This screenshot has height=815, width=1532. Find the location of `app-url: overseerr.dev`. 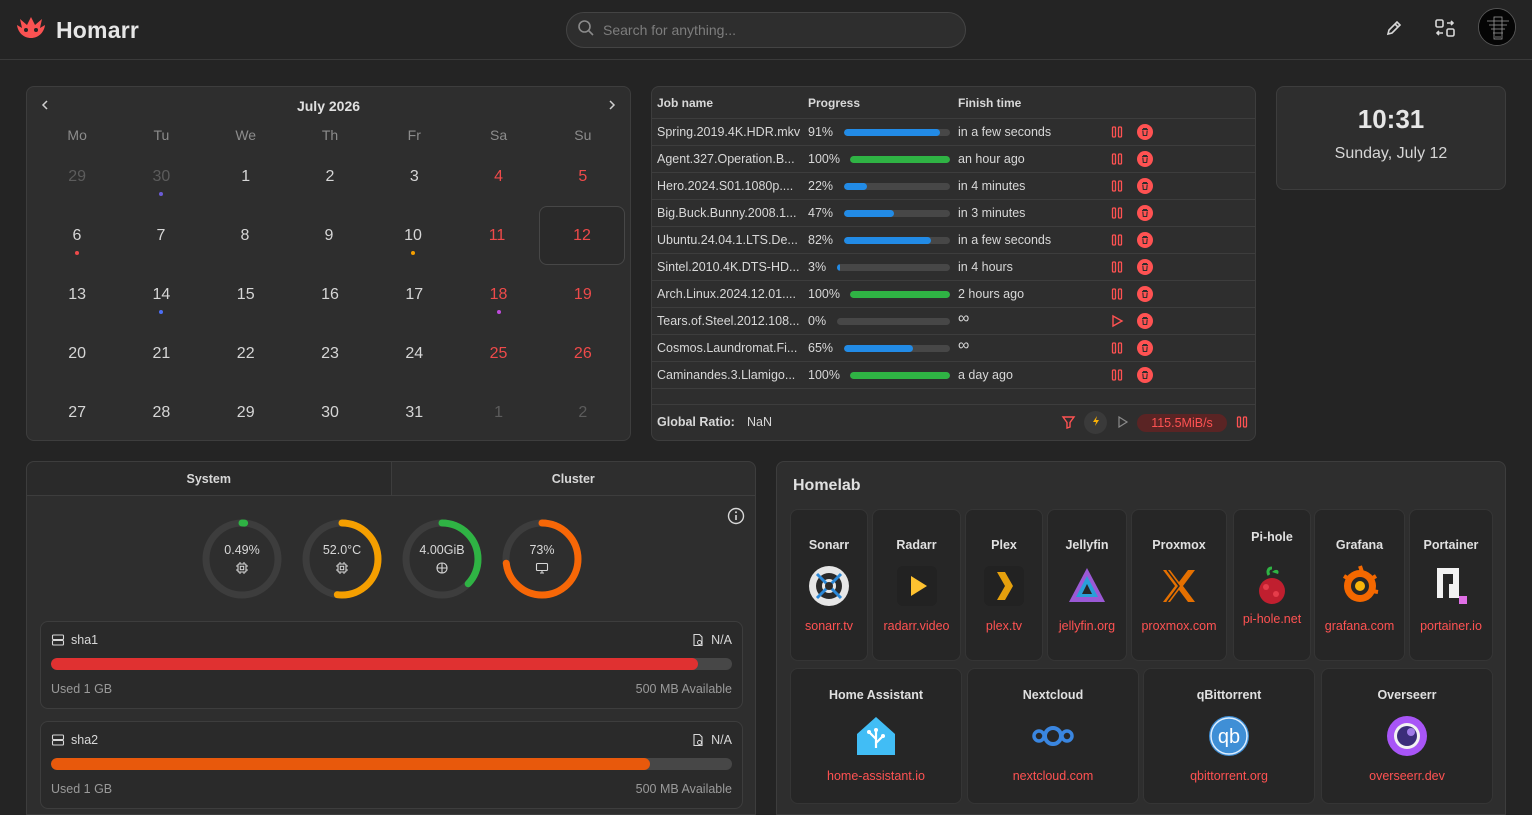

app-url: overseerr.dev is located at coordinates (1407, 776).